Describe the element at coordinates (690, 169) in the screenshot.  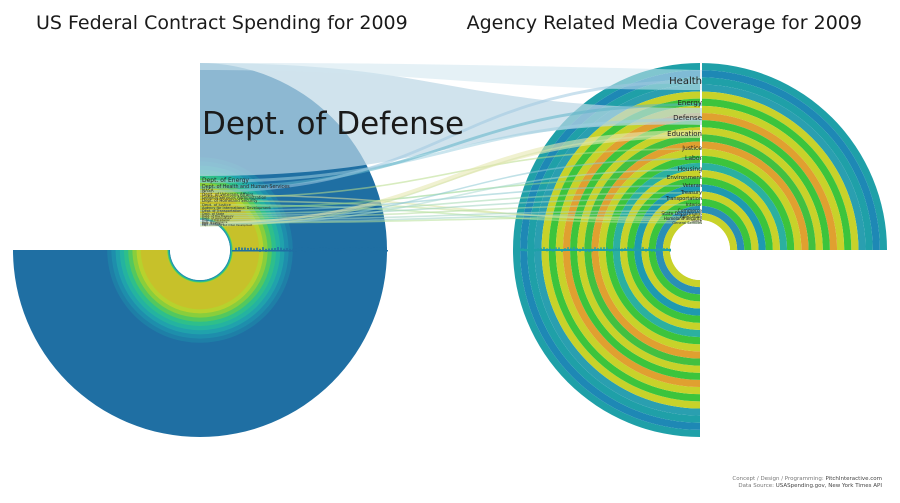
I see `topic-label: Housing` at that location.